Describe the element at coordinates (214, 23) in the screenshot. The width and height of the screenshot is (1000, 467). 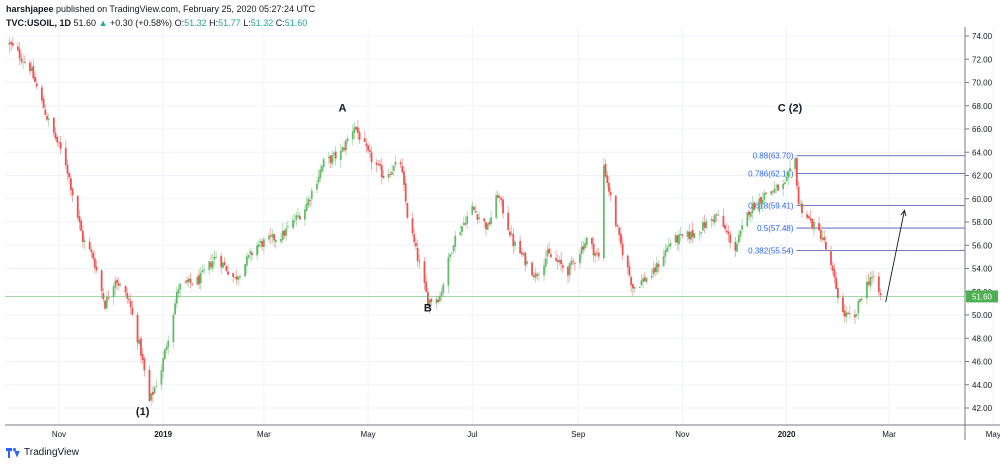
I see `high-label: H:` at that location.